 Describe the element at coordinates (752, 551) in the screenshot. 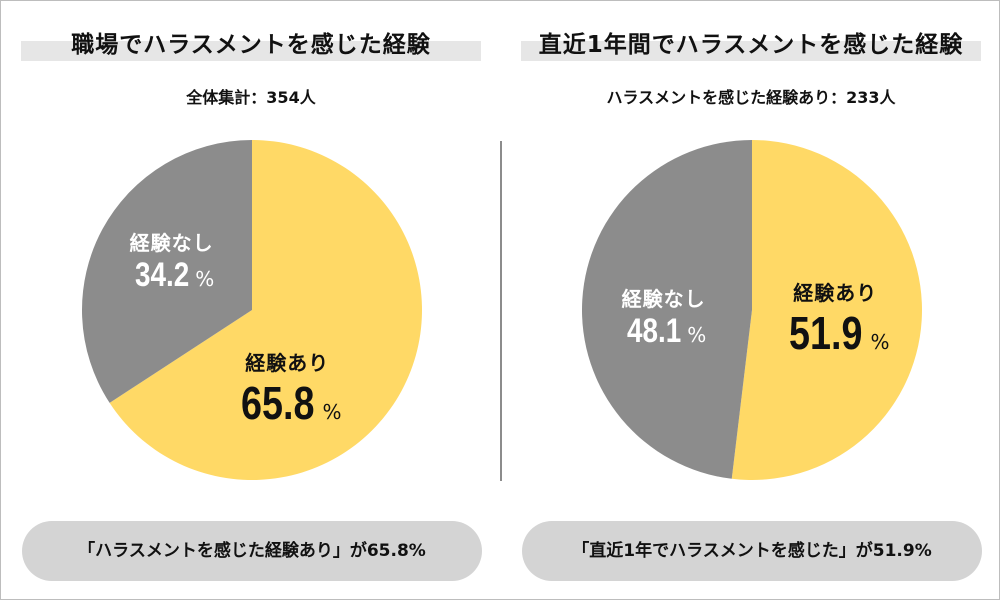

I see `summary-pill: 「直近1年でハラスメントを感じた」が51.9%` at that location.